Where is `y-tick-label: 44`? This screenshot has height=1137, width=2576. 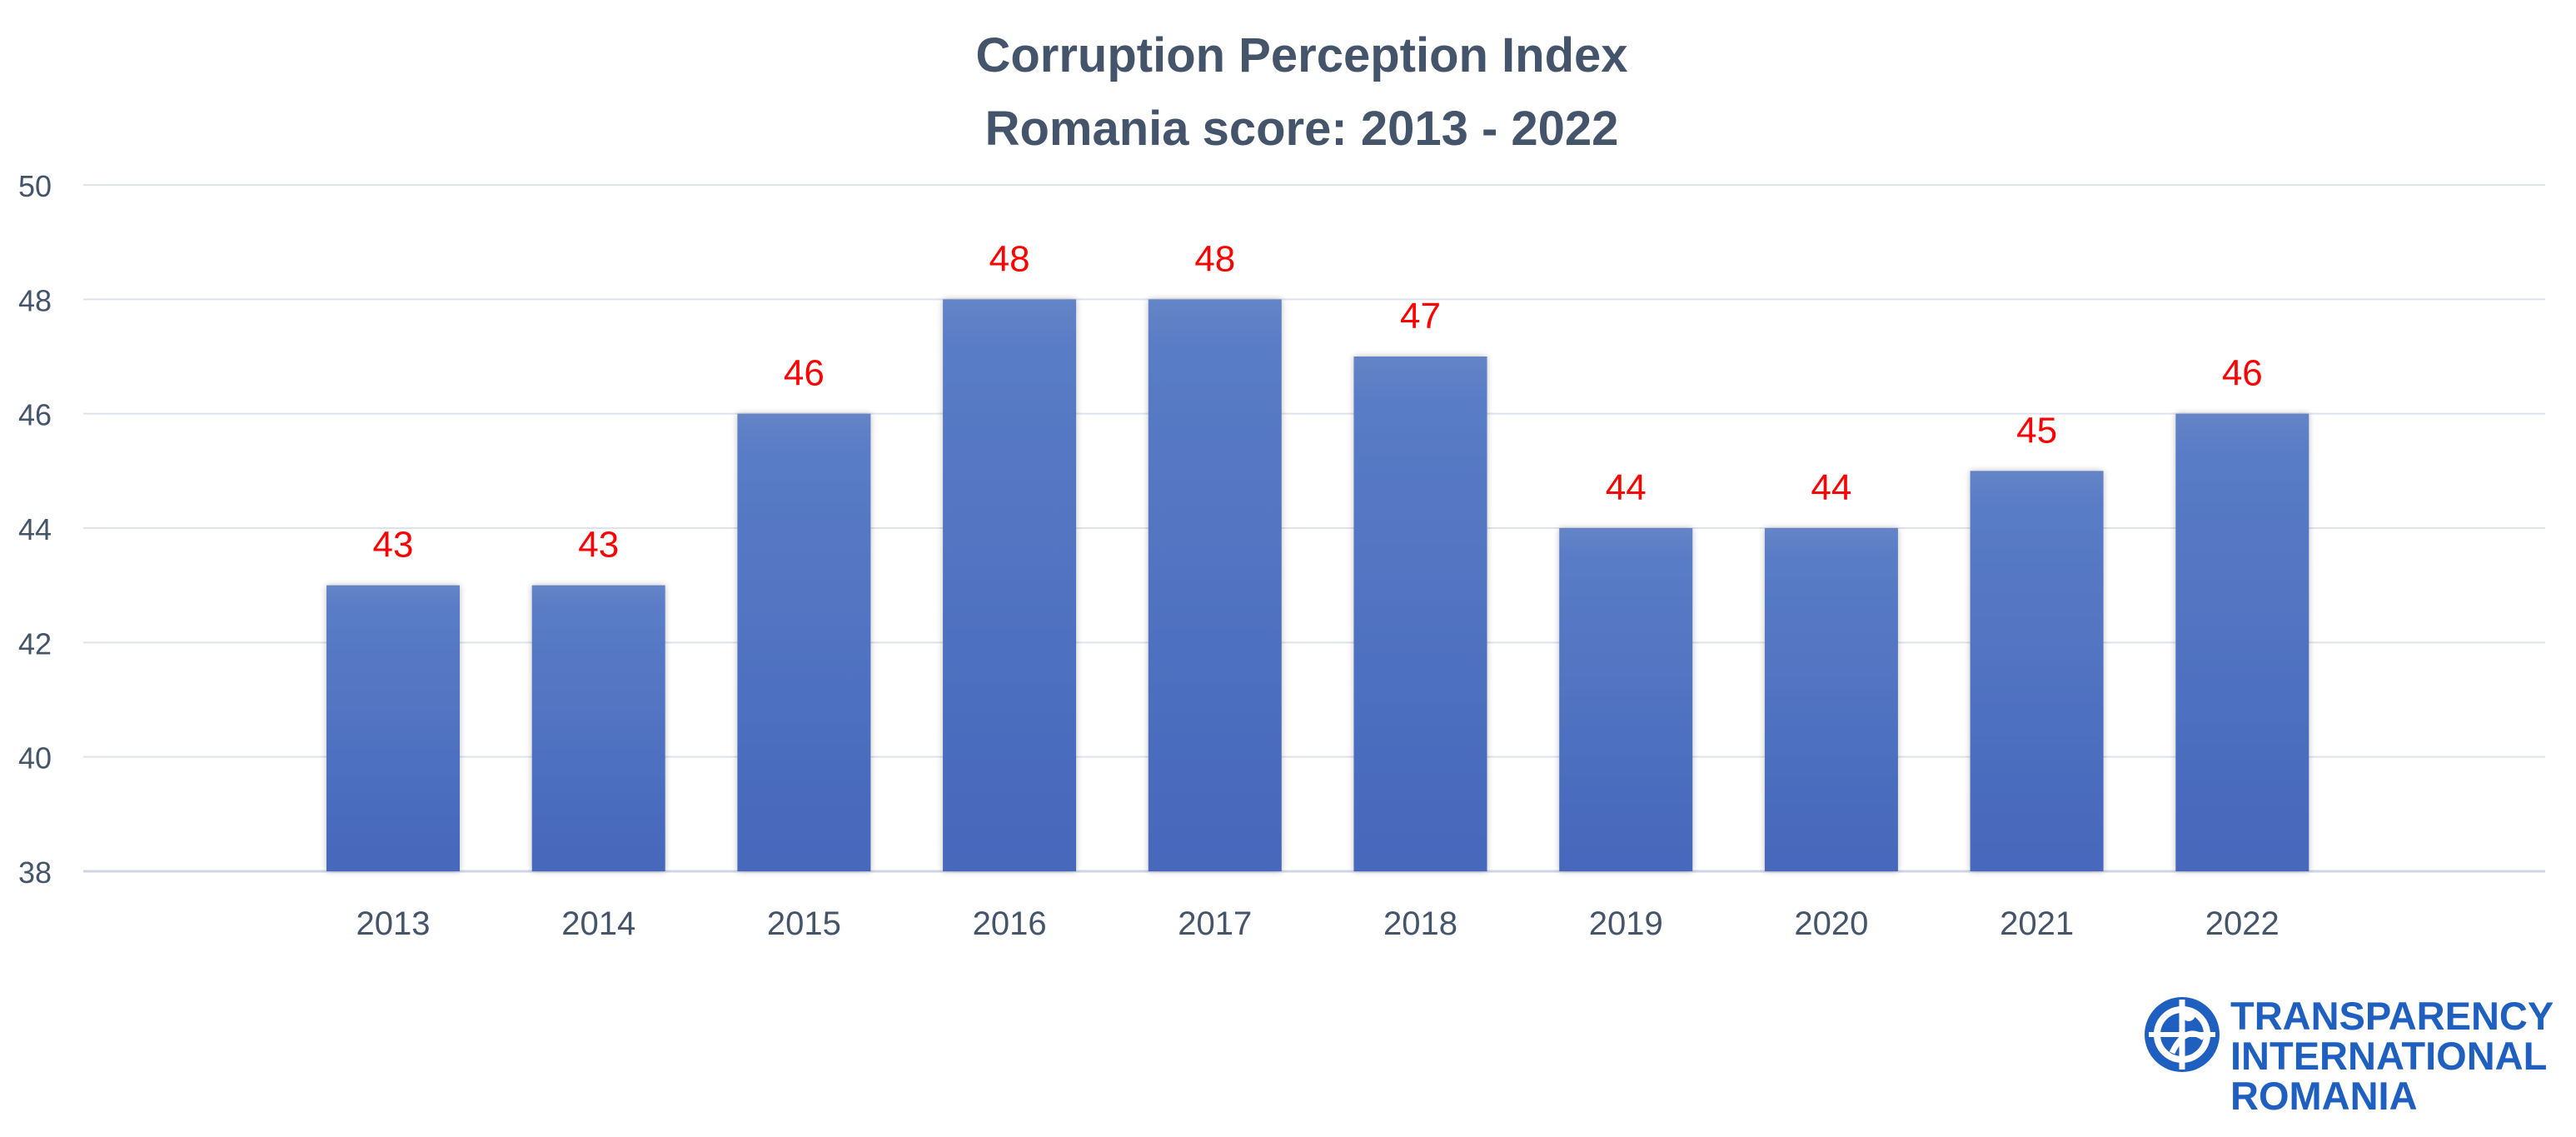 y-tick-label: 44 is located at coordinates (35, 529).